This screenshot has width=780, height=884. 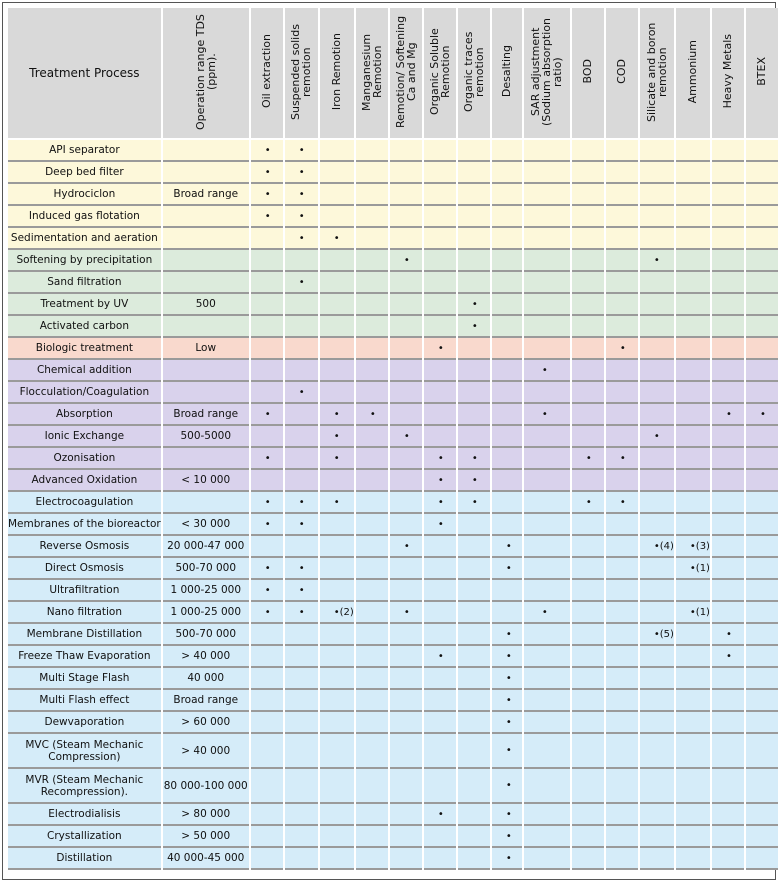 What do you see at coordinates (761, 74) in the screenshot?
I see `column-header: BTEX` at bounding box center [761, 74].